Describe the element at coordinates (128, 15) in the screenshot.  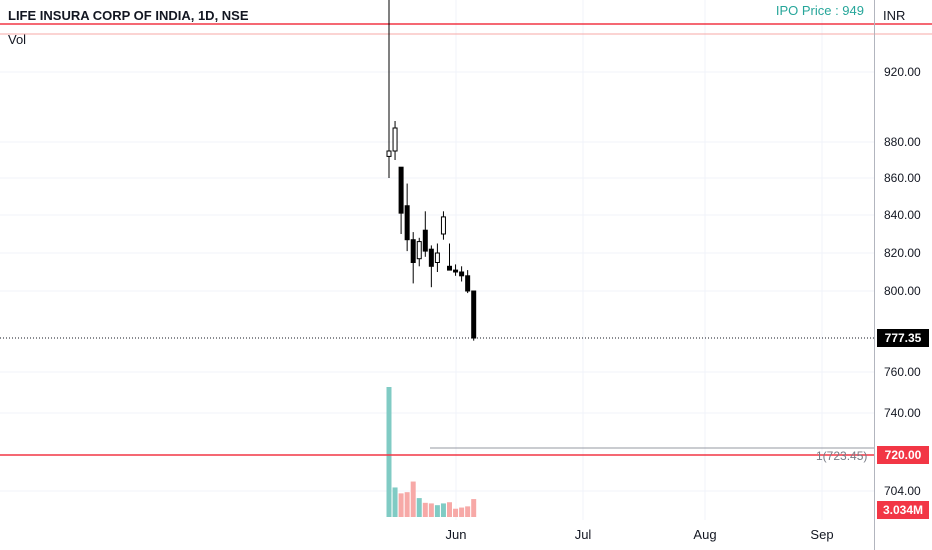
I see `symbol-title: LIFE INSURA CORP OF INDIA, 1D, NSE` at that location.